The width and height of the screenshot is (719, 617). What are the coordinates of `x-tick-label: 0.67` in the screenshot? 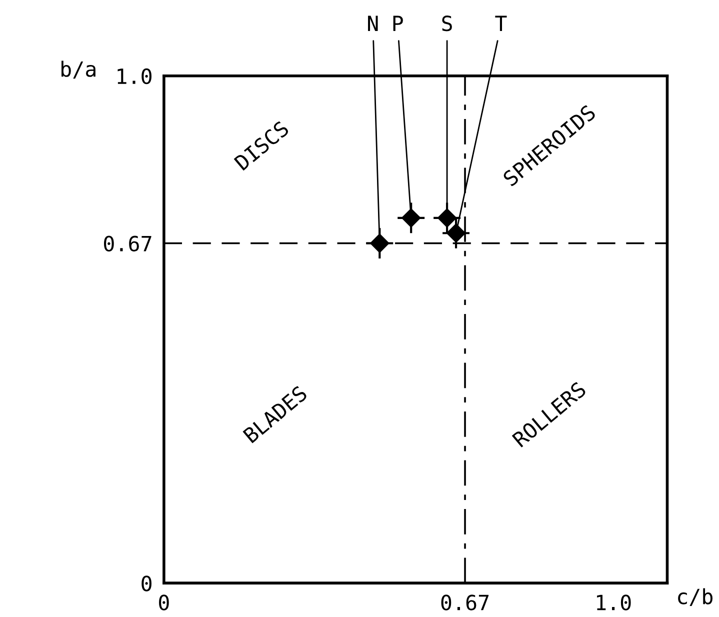 It's located at (465, 602).